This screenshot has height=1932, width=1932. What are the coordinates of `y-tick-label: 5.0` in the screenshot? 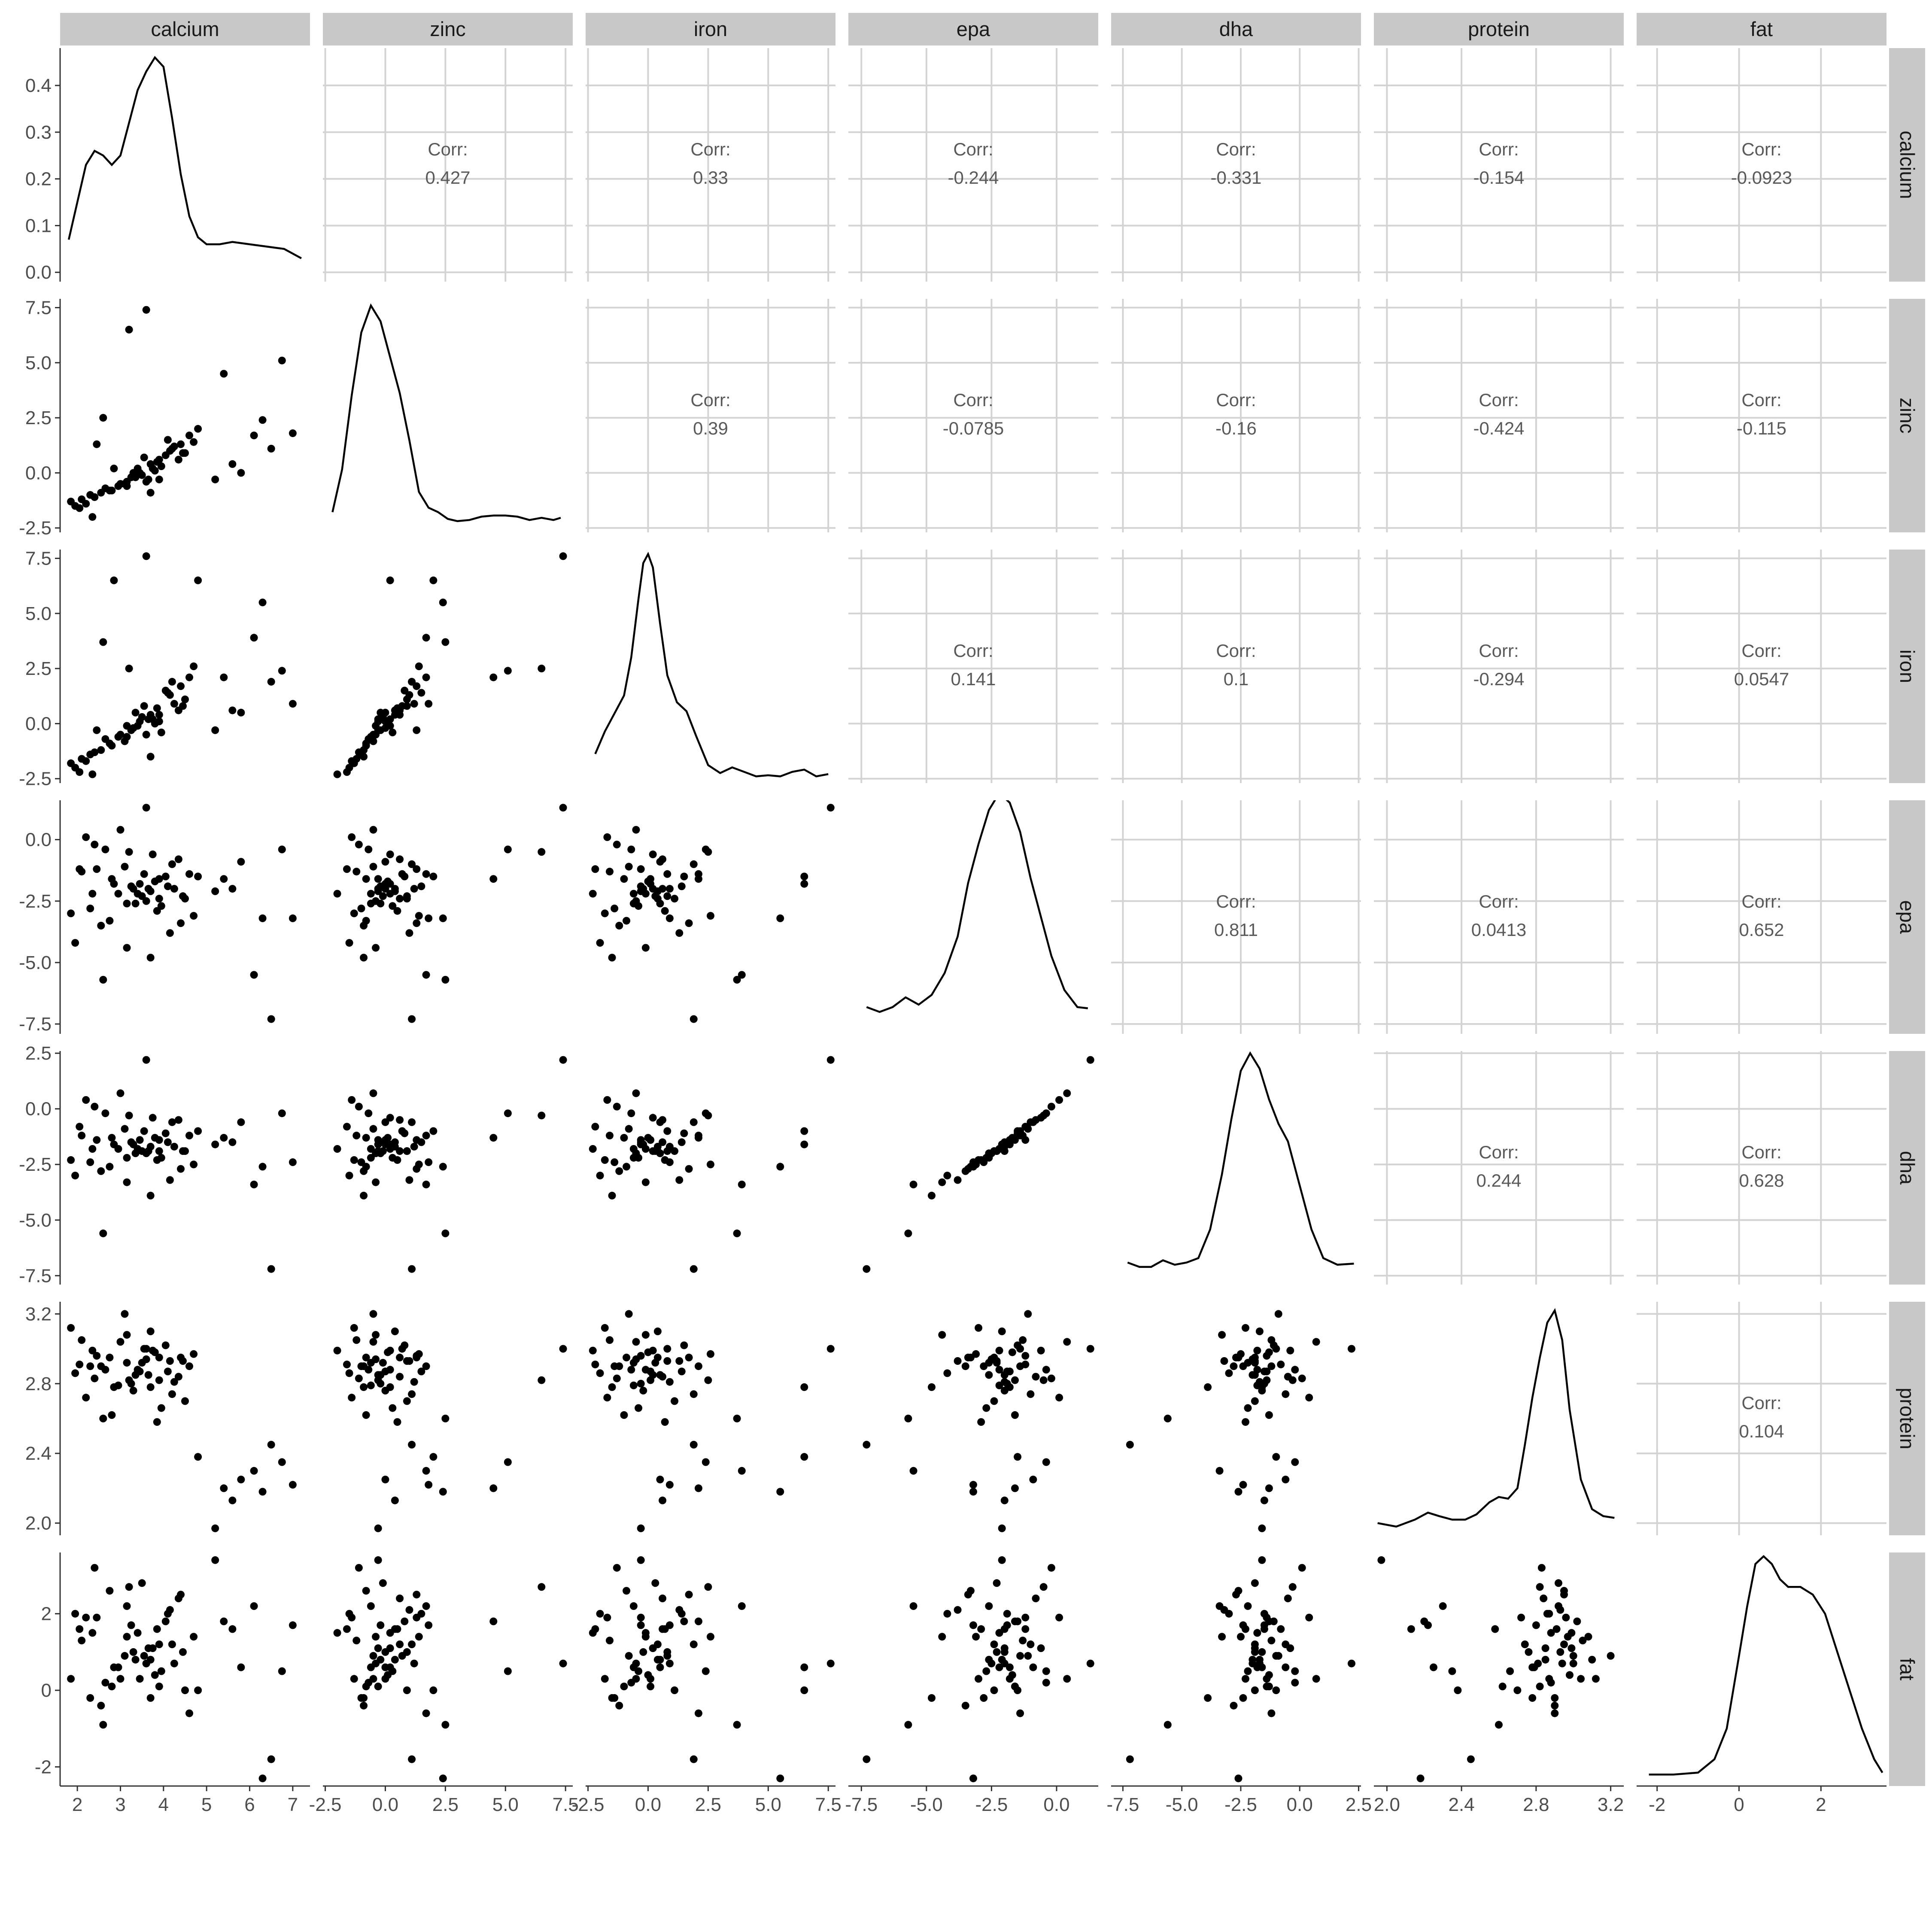 It's located at (38, 363).